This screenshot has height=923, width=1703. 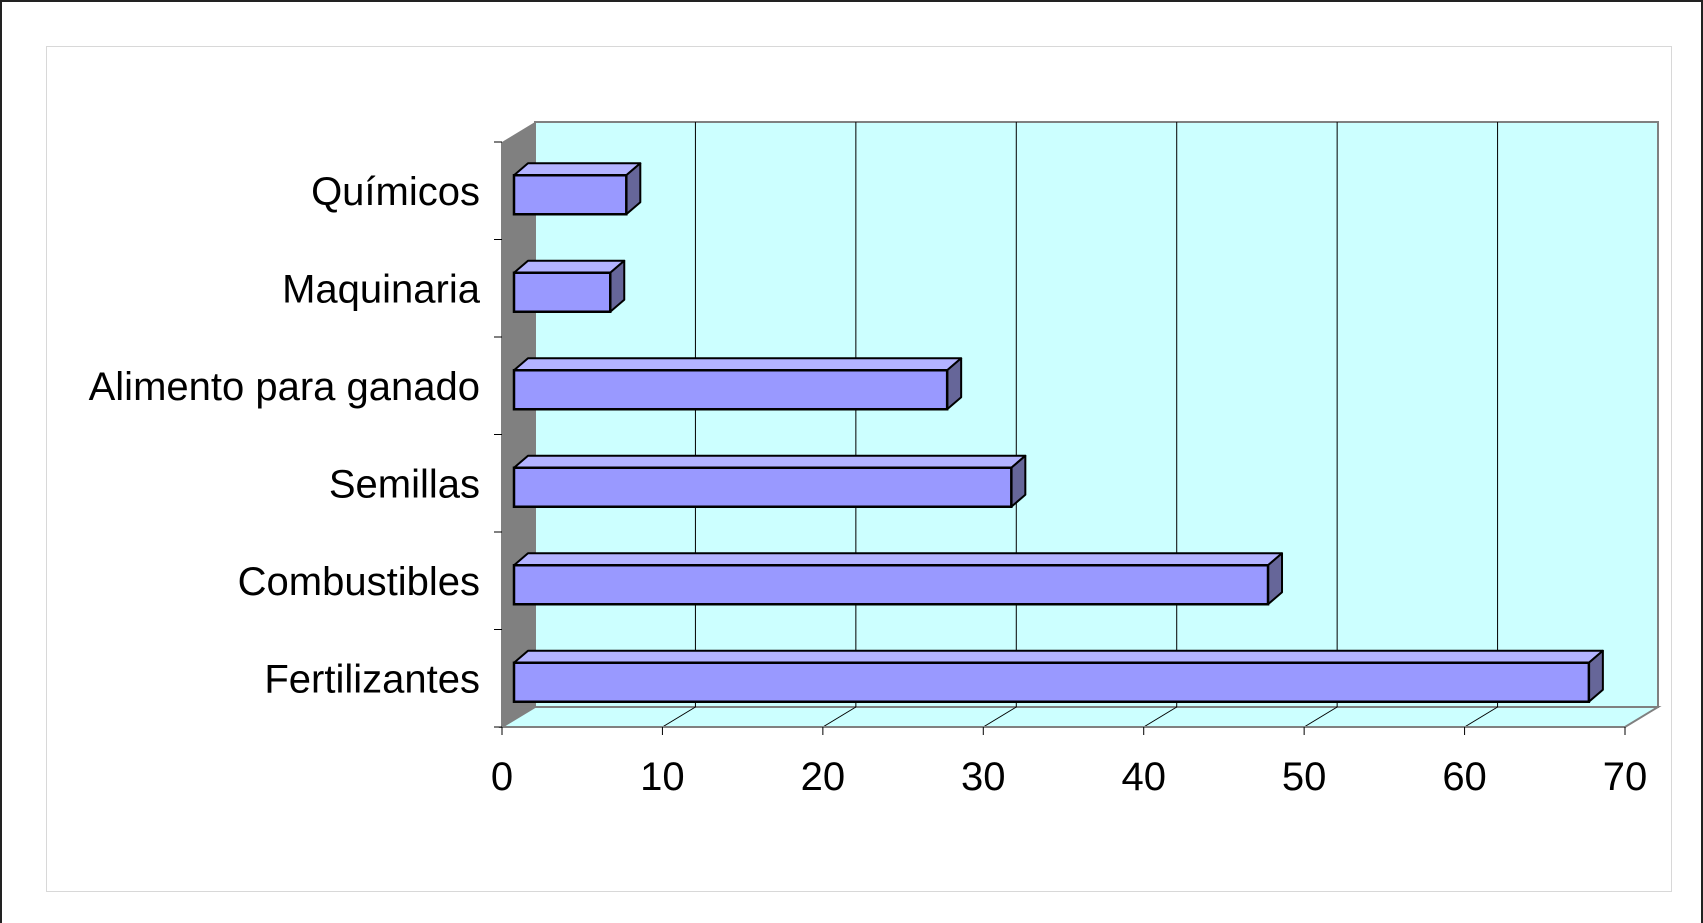 I want to click on x-tick-label: 0, so click(x=502, y=777).